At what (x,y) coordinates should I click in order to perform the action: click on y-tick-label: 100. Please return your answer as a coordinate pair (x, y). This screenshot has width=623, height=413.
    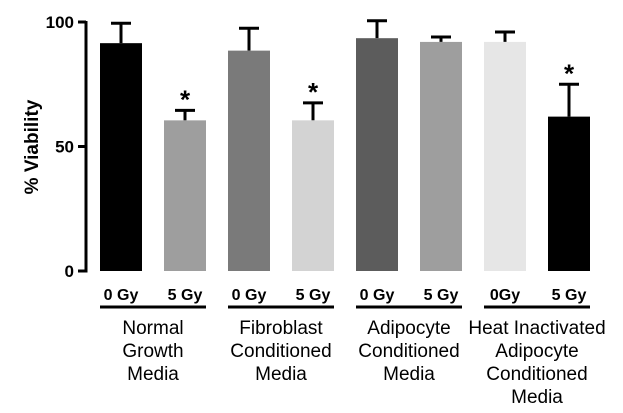
    Looking at the image, I should click on (60, 22).